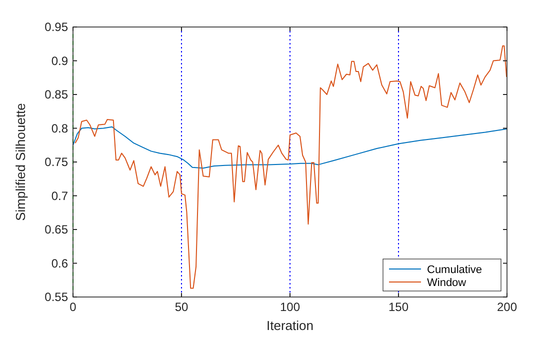 The width and height of the screenshot is (560, 337). Describe the element at coordinates (454, 270) in the screenshot. I see `legend-label: Cumulative` at that location.